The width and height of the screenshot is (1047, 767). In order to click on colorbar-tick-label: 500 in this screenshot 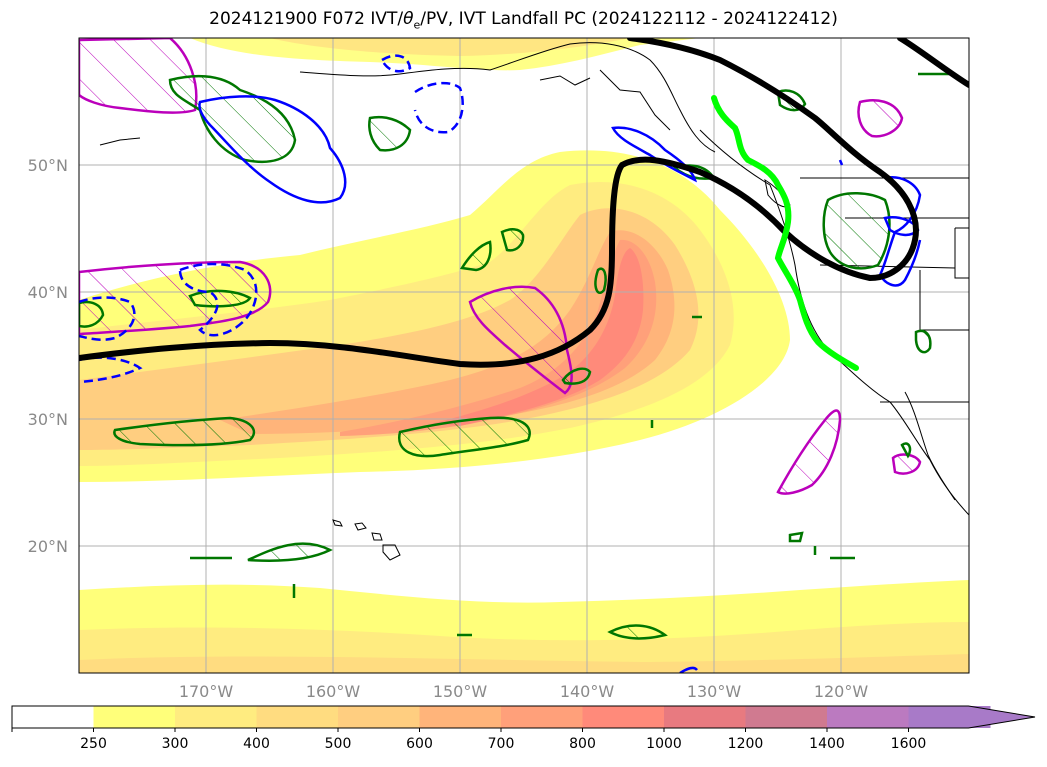, I will do `click(338, 744)`.